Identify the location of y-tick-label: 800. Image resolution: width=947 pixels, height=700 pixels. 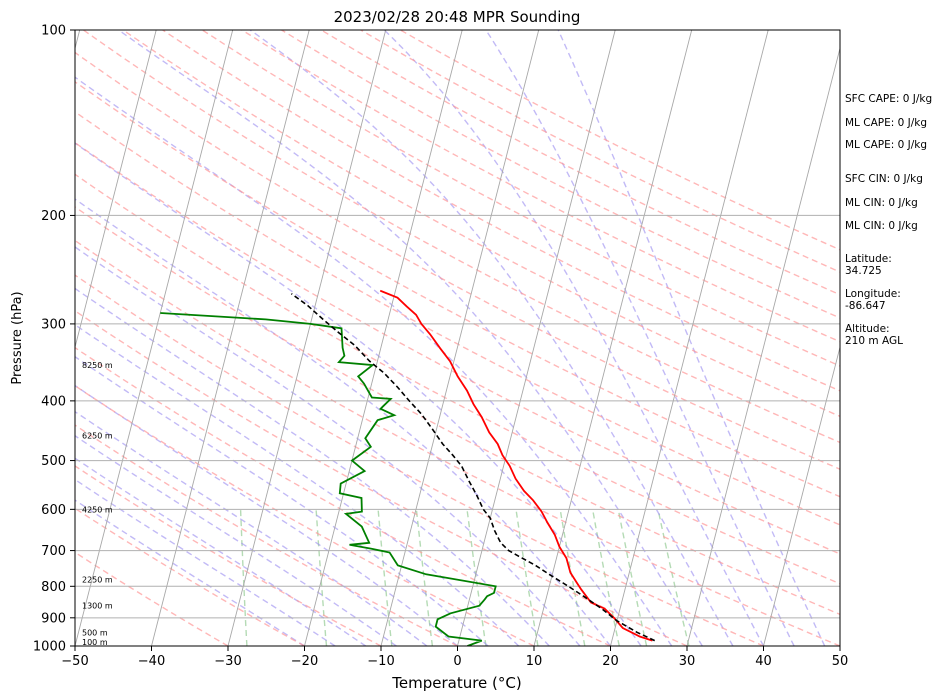
(53, 587).